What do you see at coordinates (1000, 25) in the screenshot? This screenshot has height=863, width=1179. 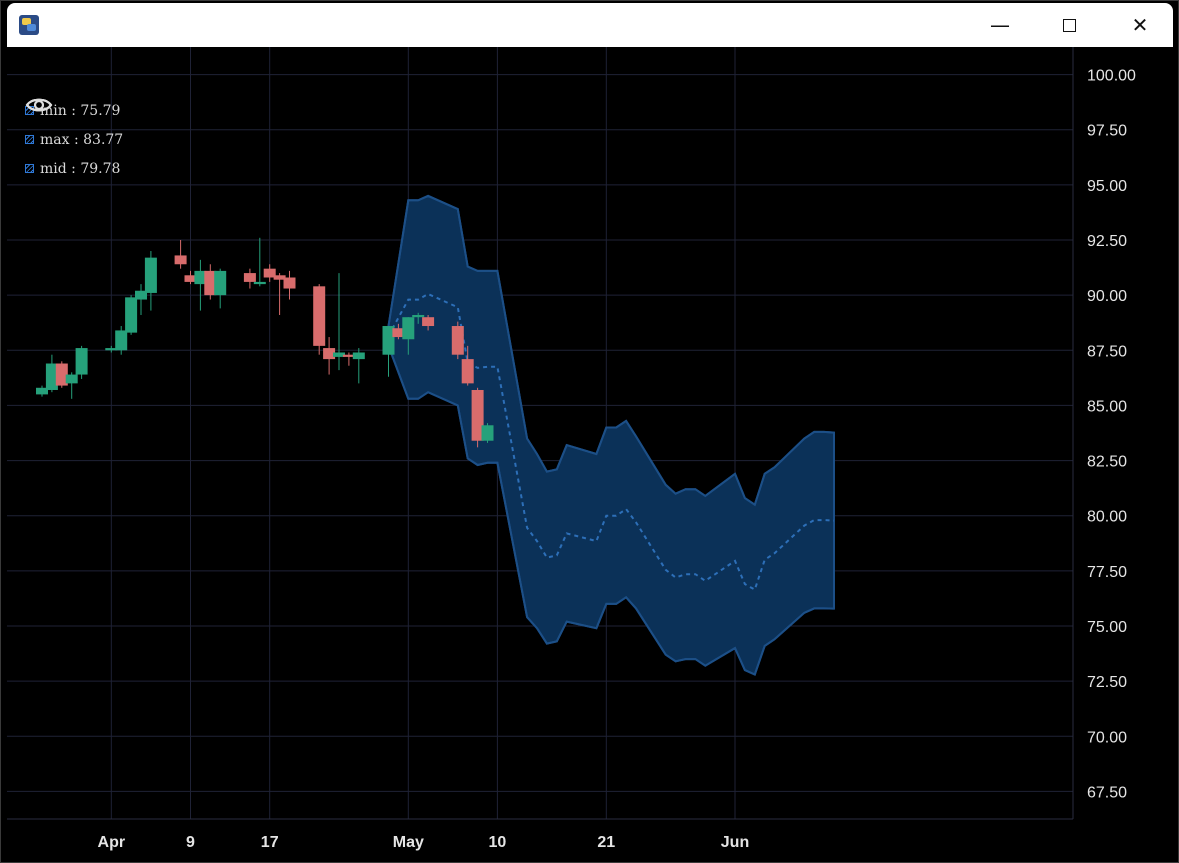 I see `minimize-button: —` at bounding box center [1000, 25].